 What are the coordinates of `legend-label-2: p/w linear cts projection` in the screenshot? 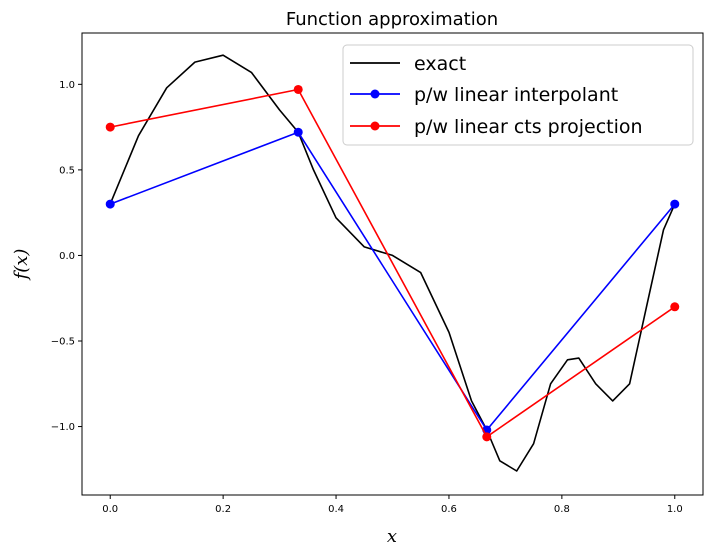 It's located at (528, 127).